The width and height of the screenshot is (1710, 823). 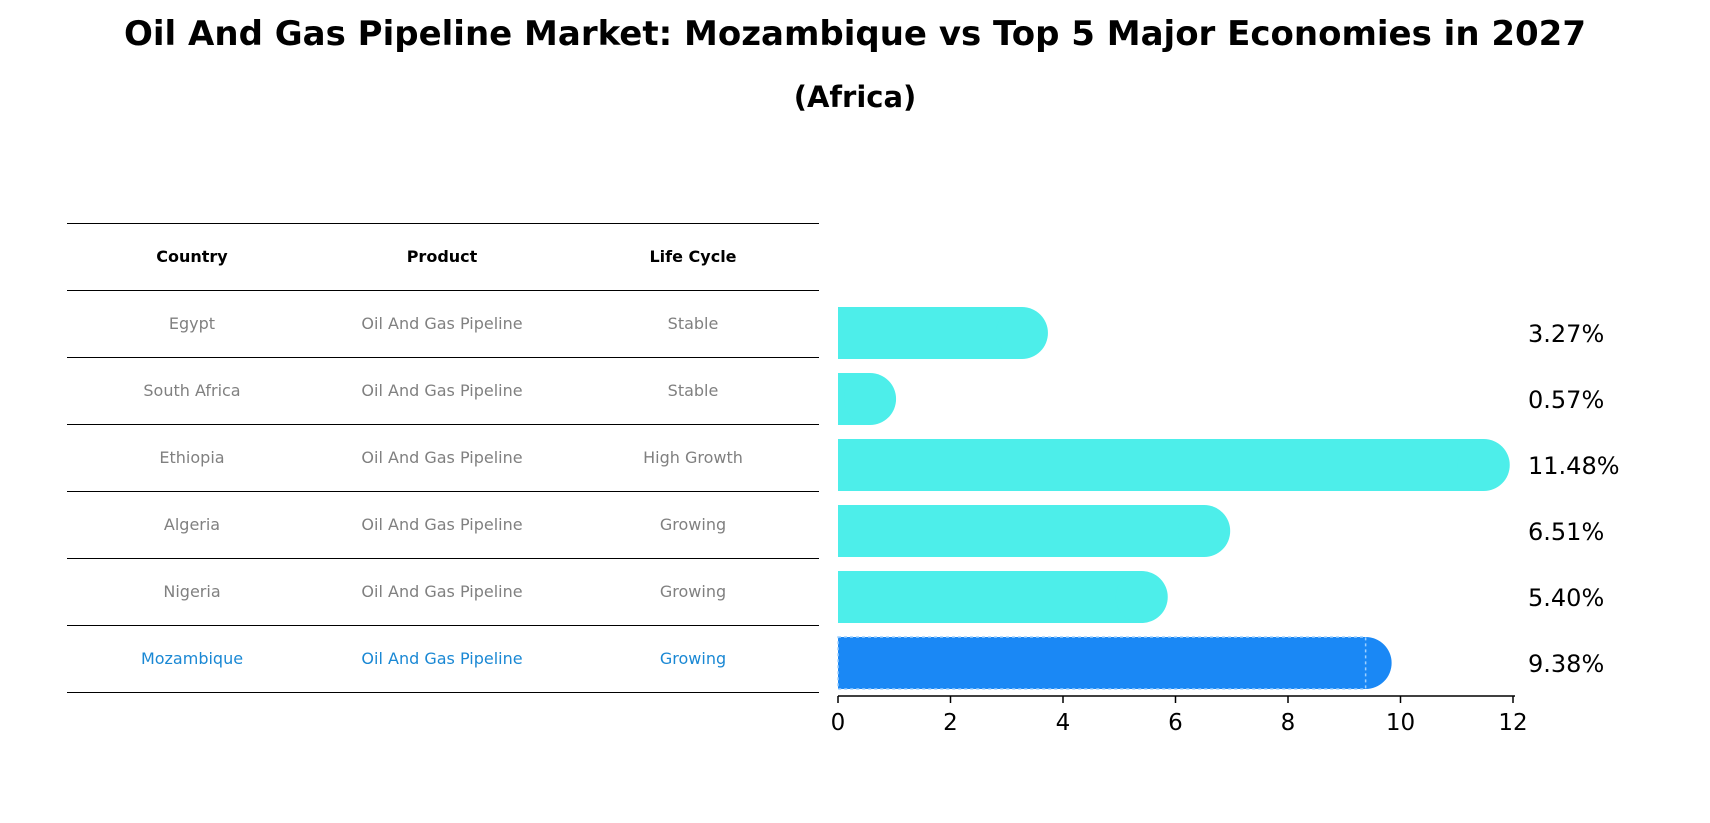 What do you see at coordinates (1288, 723) in the screenshot?
I see `x-tick-label: 8` at bounding box center [1288, 723].